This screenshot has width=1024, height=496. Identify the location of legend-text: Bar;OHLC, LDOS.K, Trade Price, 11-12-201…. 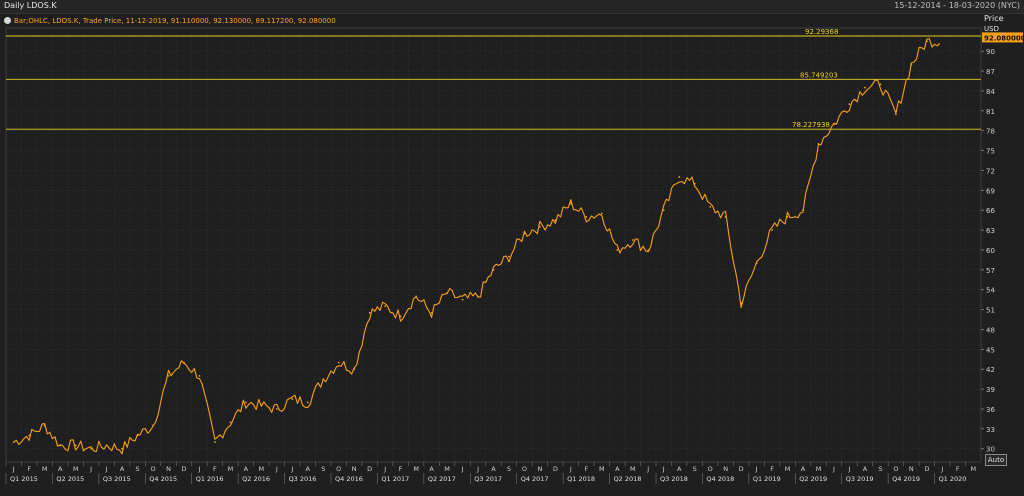
(175, 20).